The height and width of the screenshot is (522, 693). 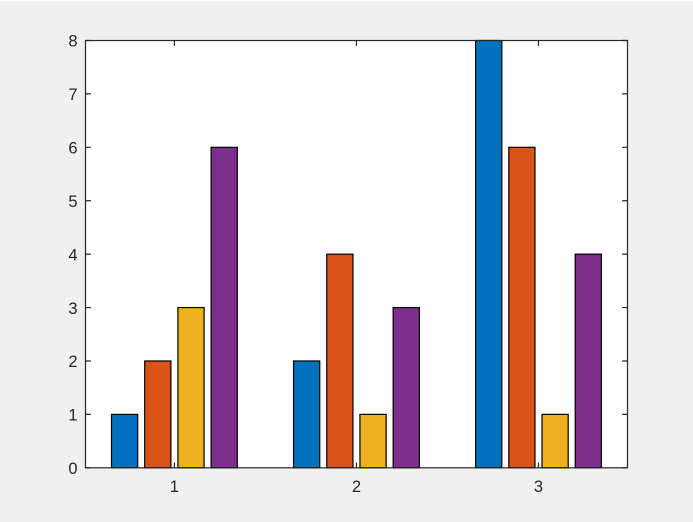 What do you see at coordinates (72, 95) in the screenshot?
I see `svg-text: 7` at bounding box center [72, 95].